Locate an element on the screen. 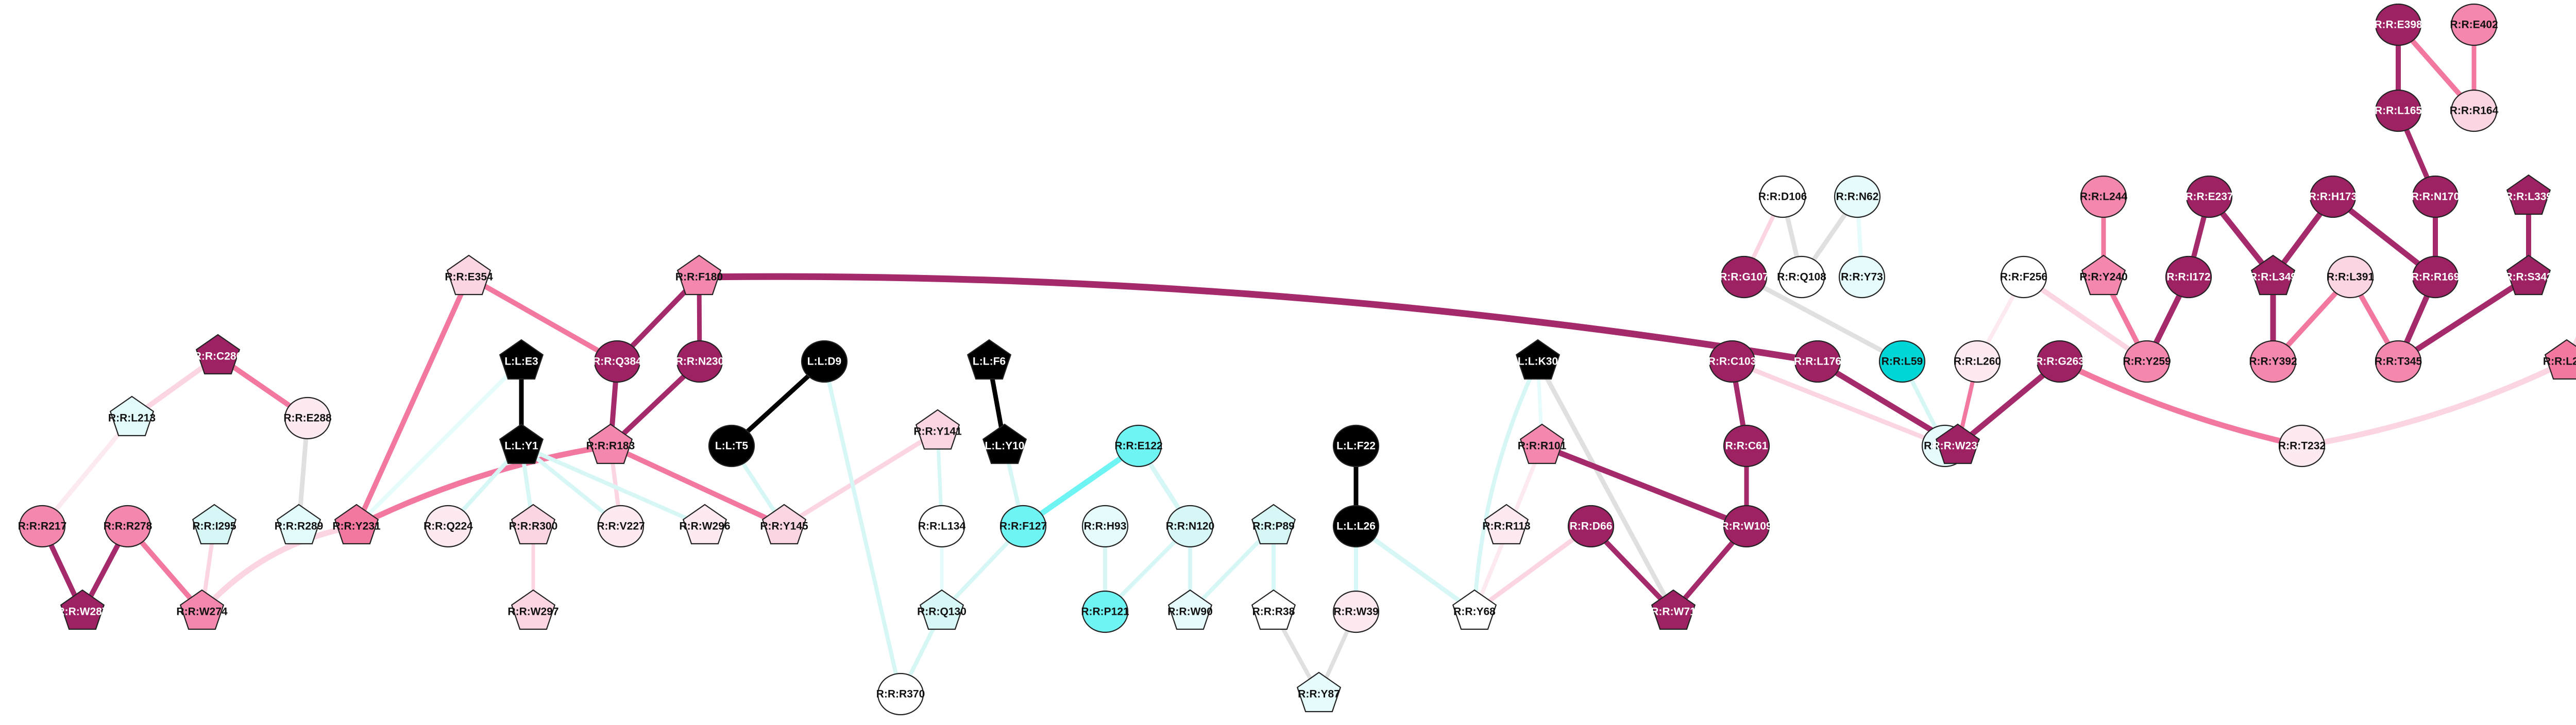 The image size is (2576, 725). node-LLT5: L:L:T5 is located at coordinates (731, 446).